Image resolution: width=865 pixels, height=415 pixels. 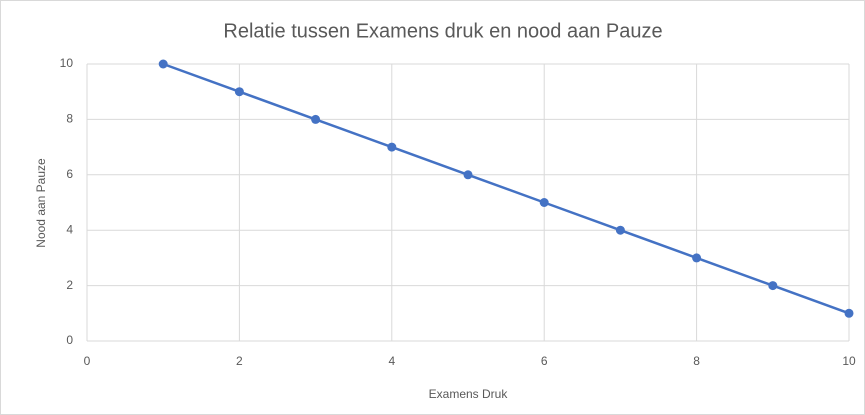 What do you see at coordinates (69, 119) in the screenshot?
I see `y-tick-label: 8` at bounding box center [69, 119].